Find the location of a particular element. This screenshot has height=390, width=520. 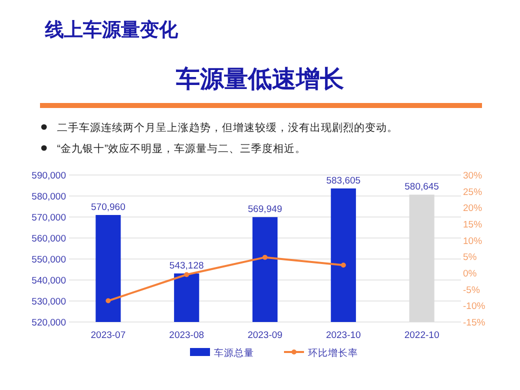

x-tick-label: 2023-10 is located at coordinates (343, 335).